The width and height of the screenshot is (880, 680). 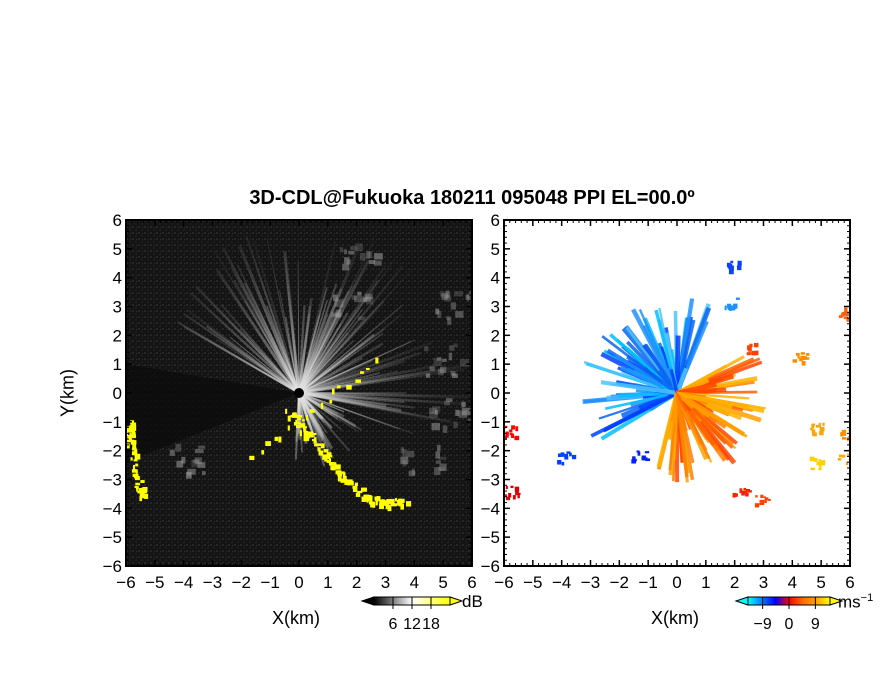 What do you see at coordinates (710, 414) in the screenshot?
I see `receding-ray` at bounding box center [710, 414].